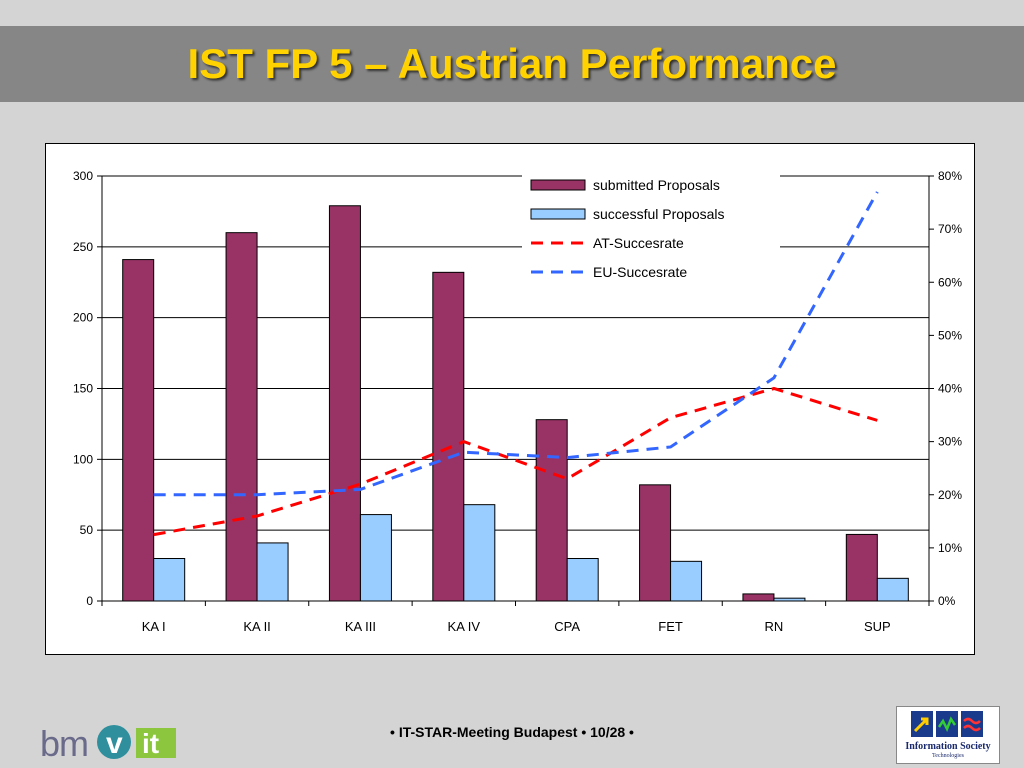  Describe the element at coordinates (150, 743) in the screenshot. I see `svg-text: it` at that location.